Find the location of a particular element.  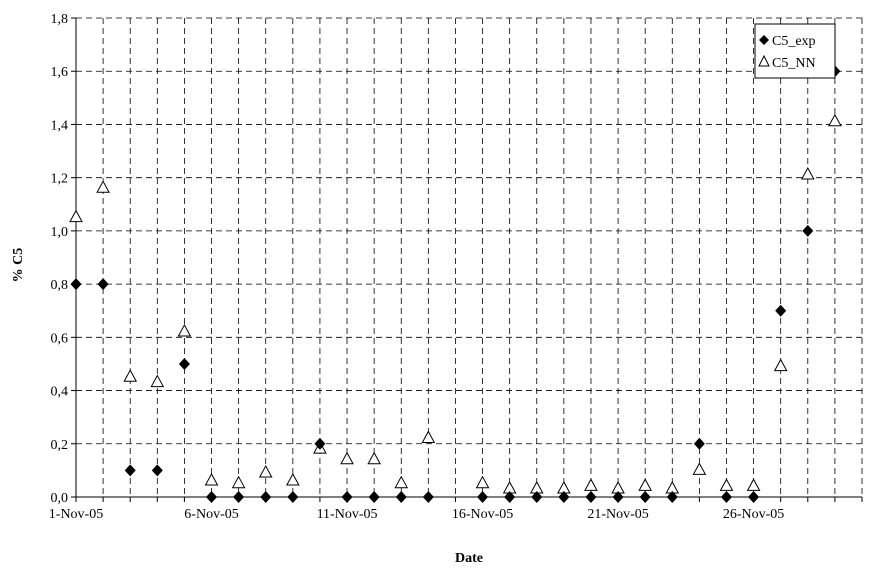

y-tick-label: 0,0 is located at coordinates (60, 498).